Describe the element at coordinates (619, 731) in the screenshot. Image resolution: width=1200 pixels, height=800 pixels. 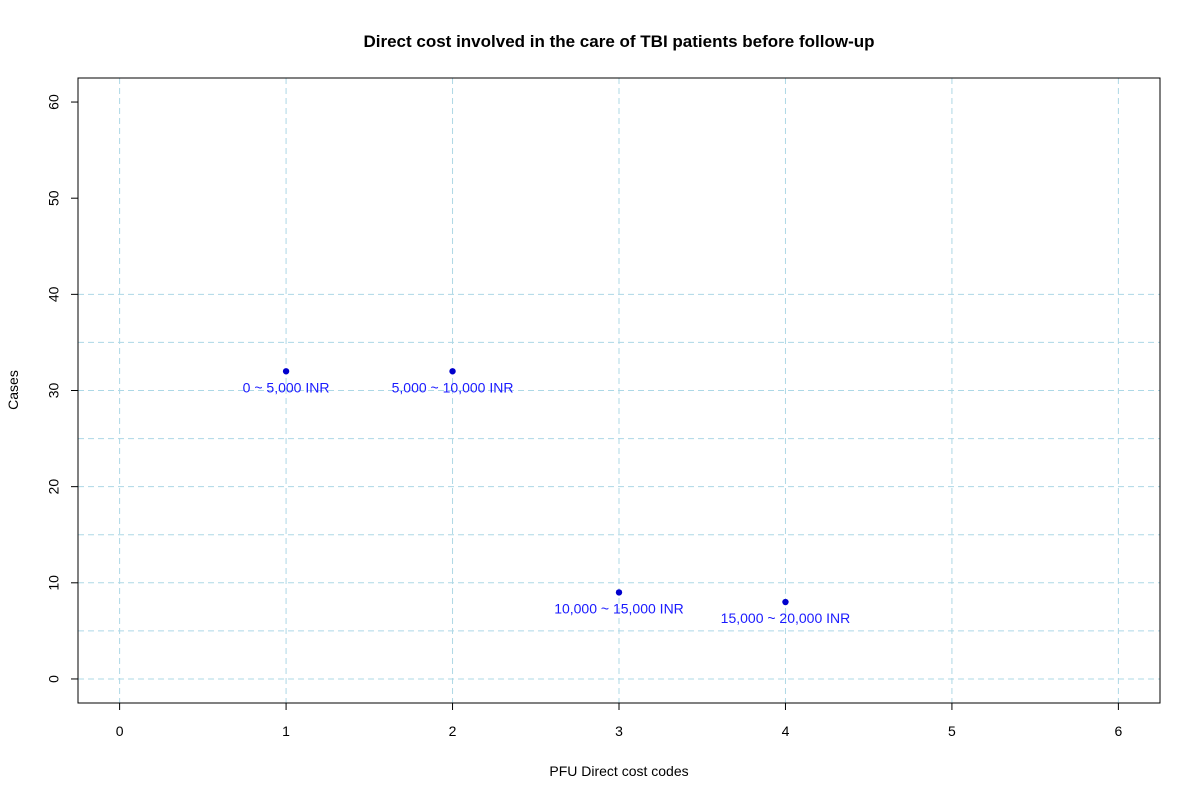
I see `x-tick-label: 3` at that location.